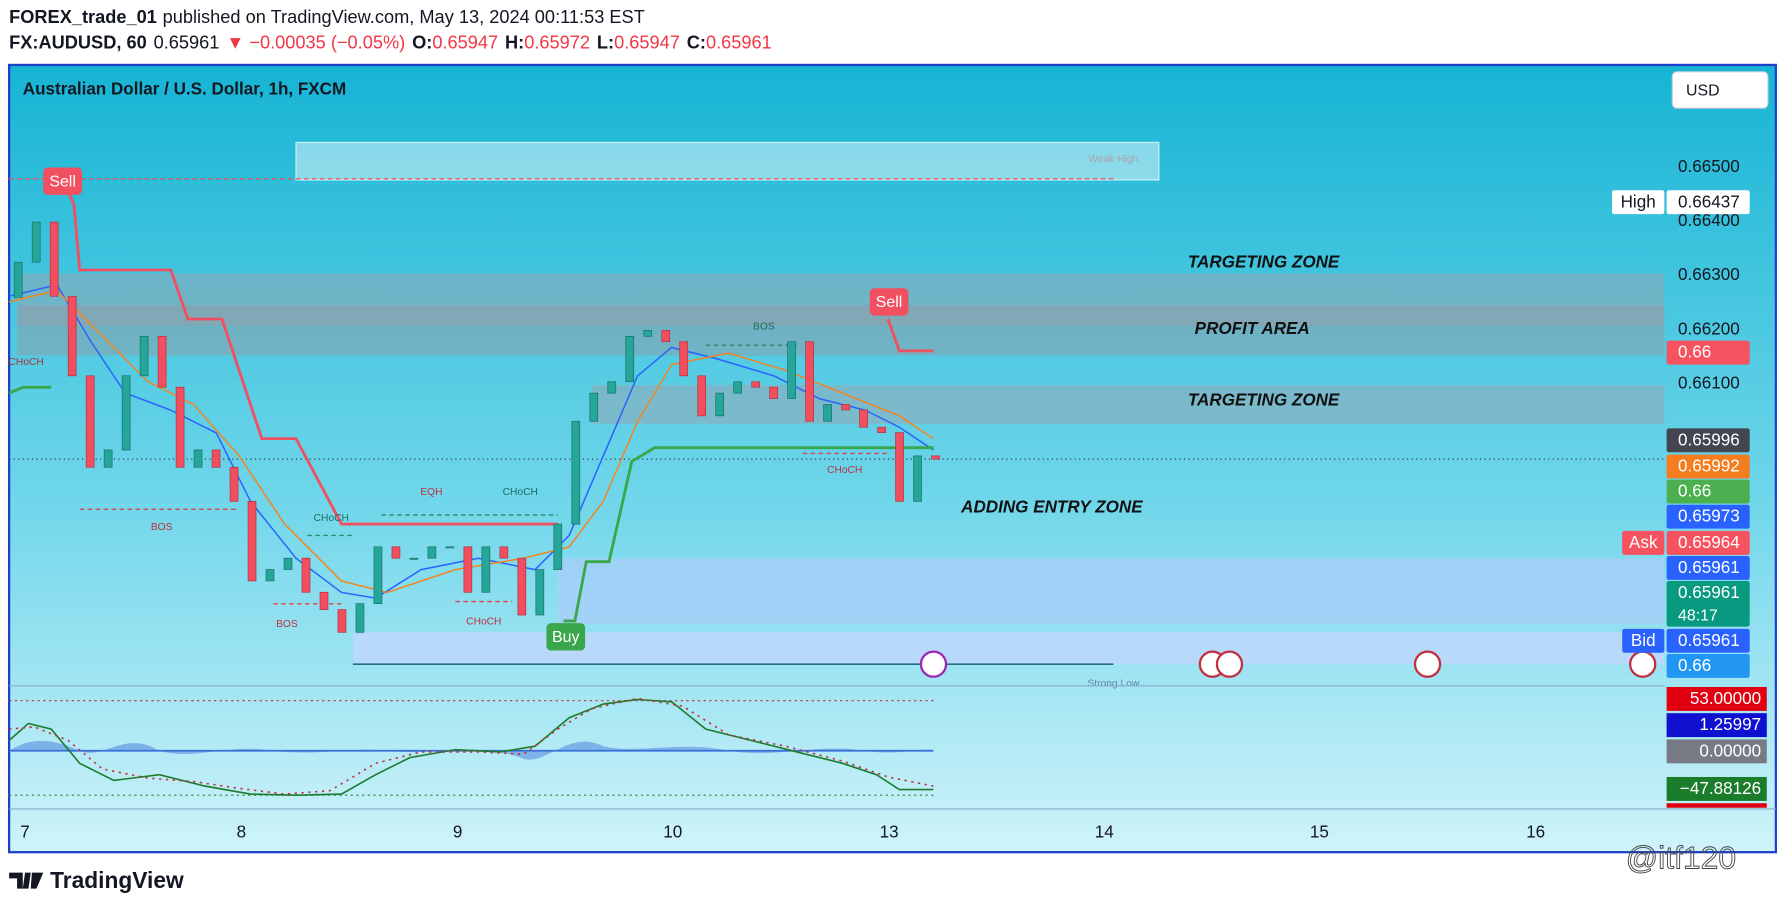 This screenshot has height=908, width=1785. Describe the element at coordinates (315, 42) in the screenshot. I see `change: ▼ −0.00035 (−0.05%)` at that location.